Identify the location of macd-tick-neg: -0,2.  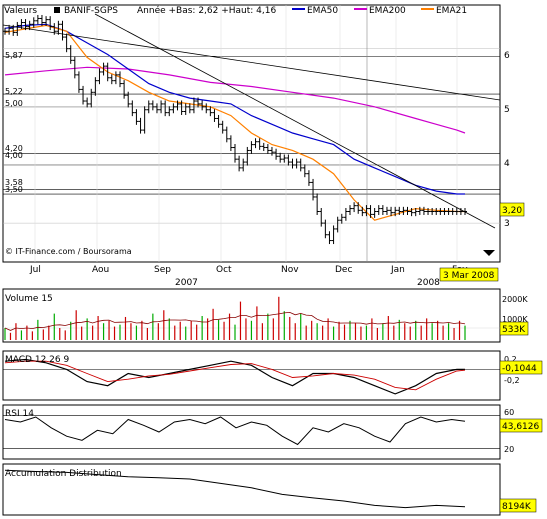
(512, 380).